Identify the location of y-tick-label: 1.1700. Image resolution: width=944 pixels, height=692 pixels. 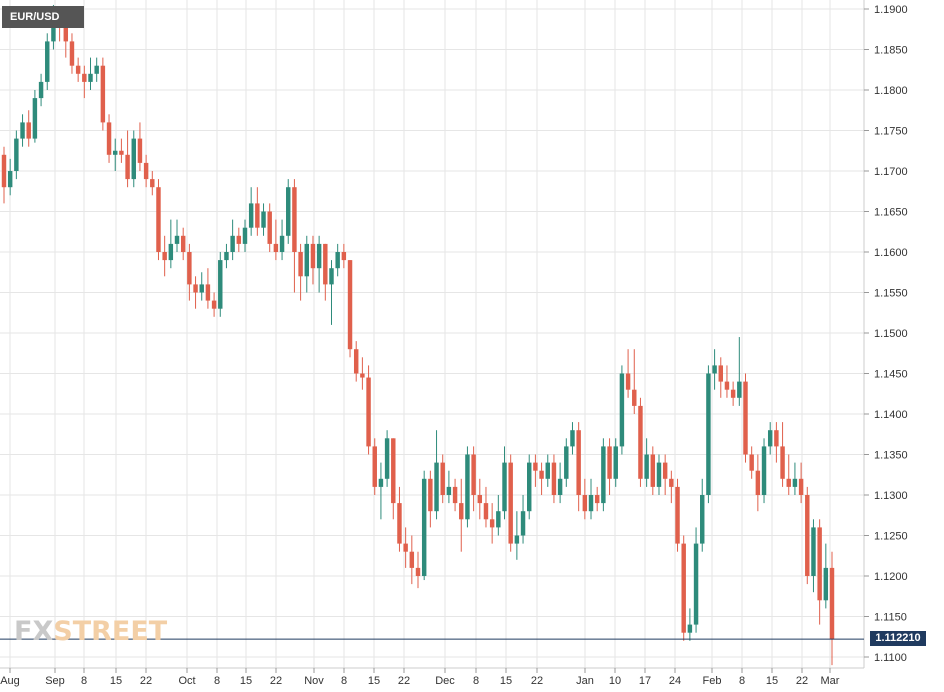
(891, 172).